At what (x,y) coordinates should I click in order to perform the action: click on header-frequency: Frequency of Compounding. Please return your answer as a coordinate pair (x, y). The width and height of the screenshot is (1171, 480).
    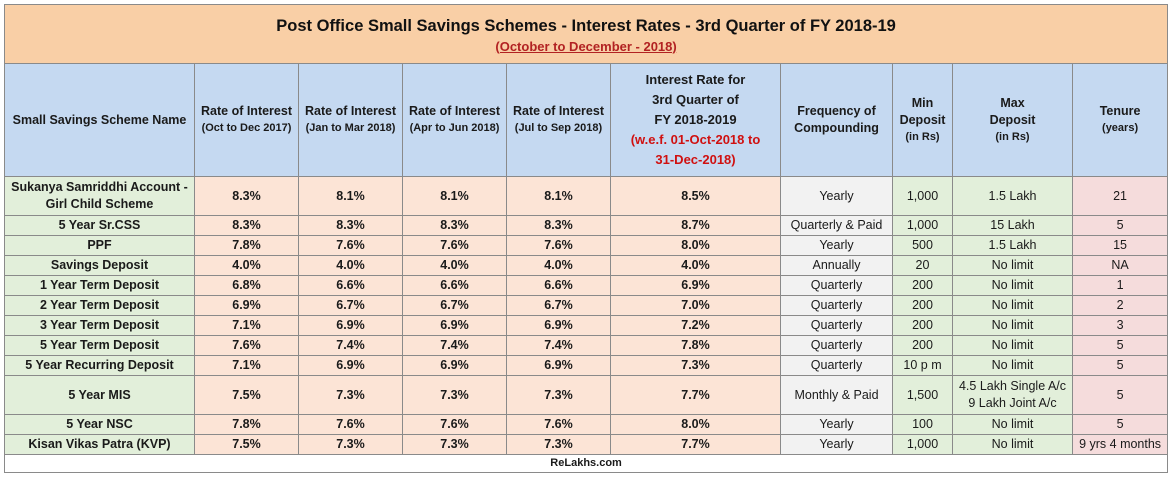
    Looking at the image, I should click on (836, 120).